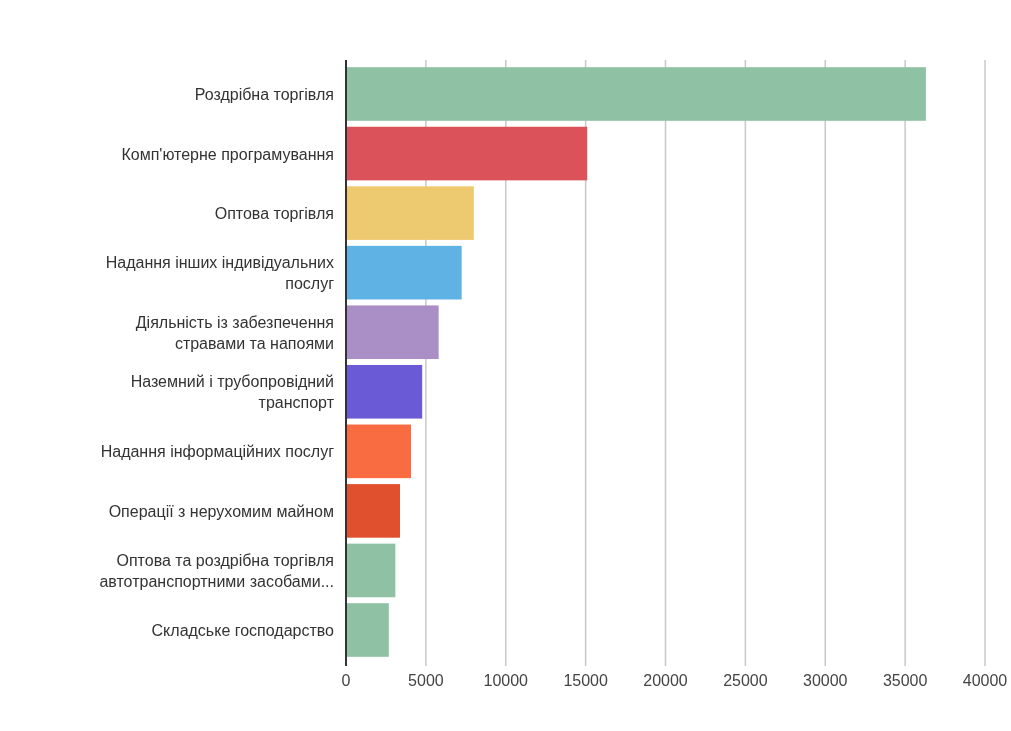 The height and width of the screenshot is (731, 1011). I want to click on y-tick-label: Складське господарство, so click(243, 631).